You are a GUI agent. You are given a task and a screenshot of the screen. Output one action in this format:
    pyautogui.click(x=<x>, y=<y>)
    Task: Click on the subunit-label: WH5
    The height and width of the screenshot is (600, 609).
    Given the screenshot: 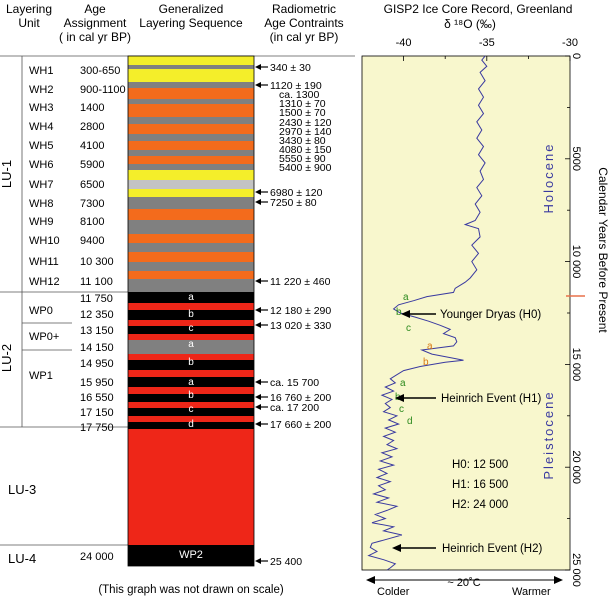 What is the action you would take?
    pyautogui.click(x=41, y=146)
    